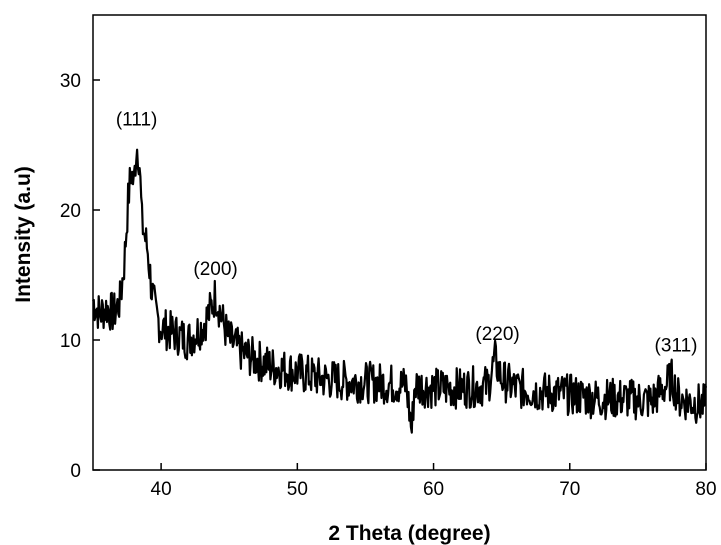  Describe the element at coordinates (705, 489) in the screenshot. I see `x-tick-label: 80` at that location.